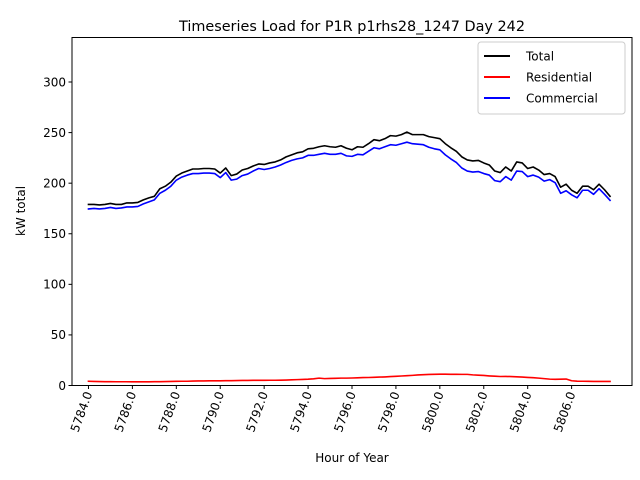 The height and width of the screenshot is (480, 640). I want to click on series-line-total, so click(349, 168).